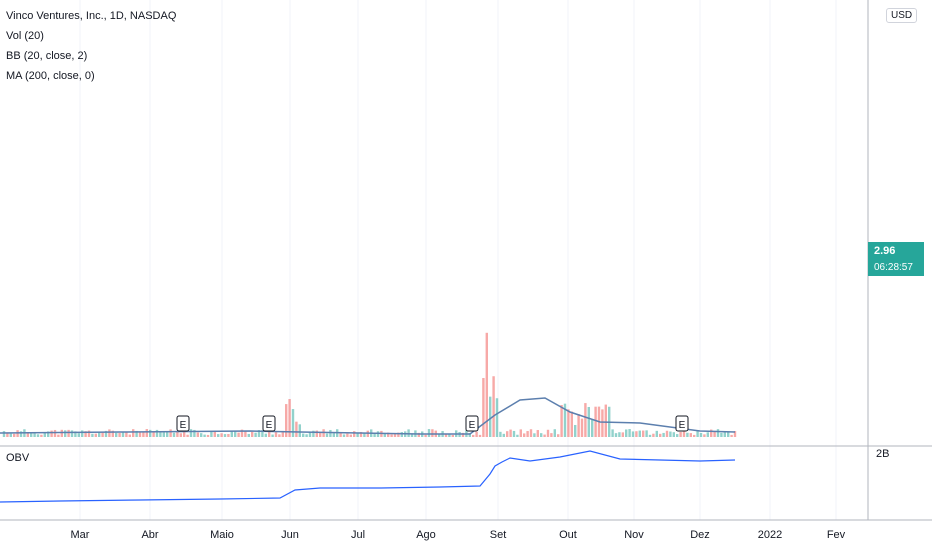 This screenshot has height=550, width=932. What do you see at coordinates (700, 535) in the screenshot?
I see `time-tick-label: Dez` at bounding box center [700, 535].